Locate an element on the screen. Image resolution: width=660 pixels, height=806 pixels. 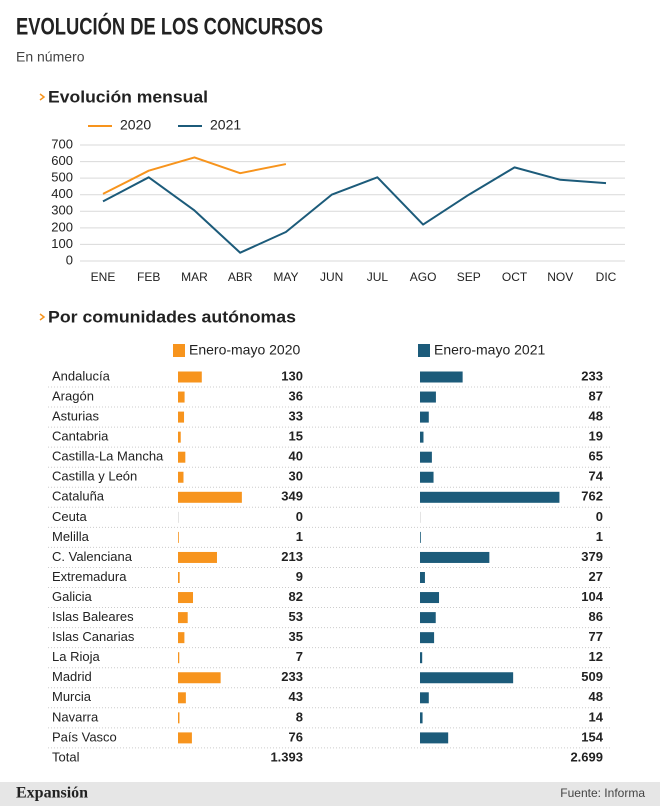
value-label: 65 is located at coordinates (596, 456).